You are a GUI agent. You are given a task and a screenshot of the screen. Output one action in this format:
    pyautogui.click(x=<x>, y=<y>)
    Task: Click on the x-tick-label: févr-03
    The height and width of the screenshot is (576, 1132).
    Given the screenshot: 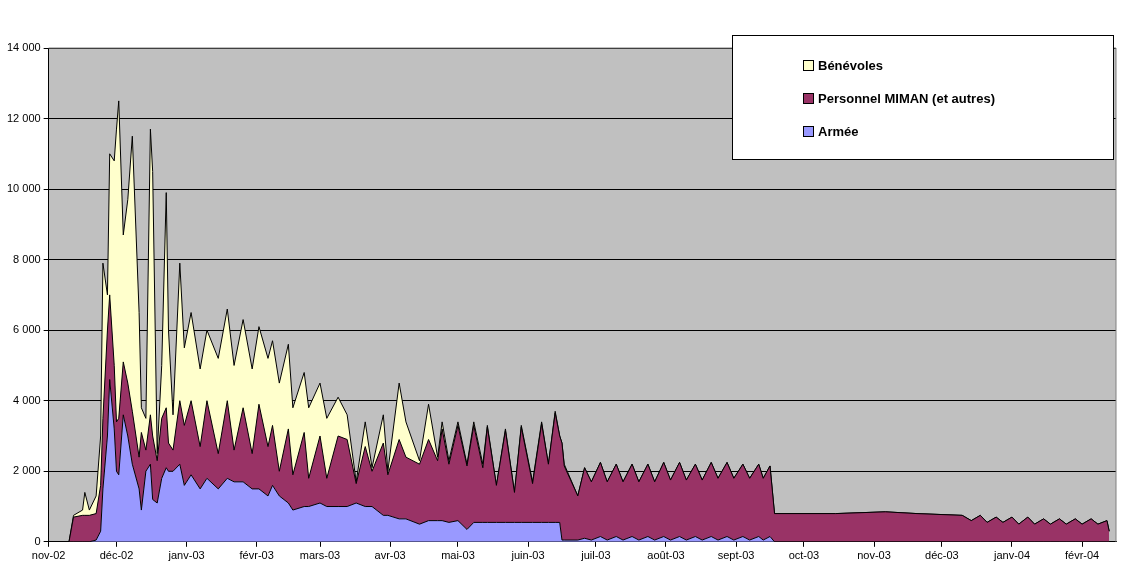 What is the action you would take?
    pyautogui.click(x=256, y=555)
    